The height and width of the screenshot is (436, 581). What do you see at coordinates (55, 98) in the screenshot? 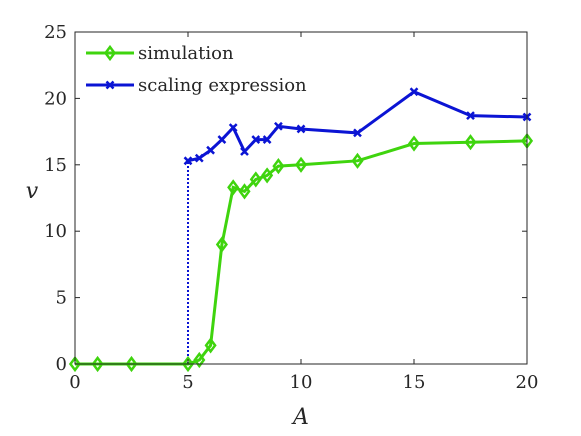
I see `y-tick-label: 20` at bounding box center [55, 98].